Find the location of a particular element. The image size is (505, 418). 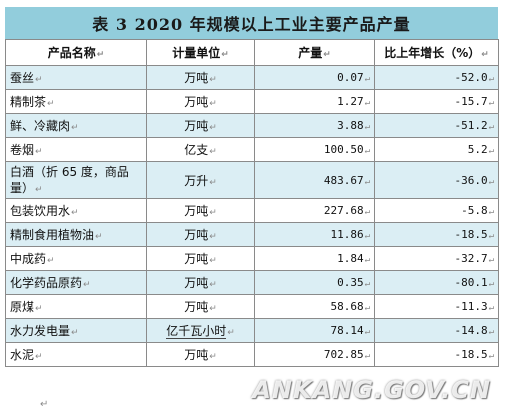

product-name-cell: 鲜、冷藏肉↵ is located at coordinates (76, 125).